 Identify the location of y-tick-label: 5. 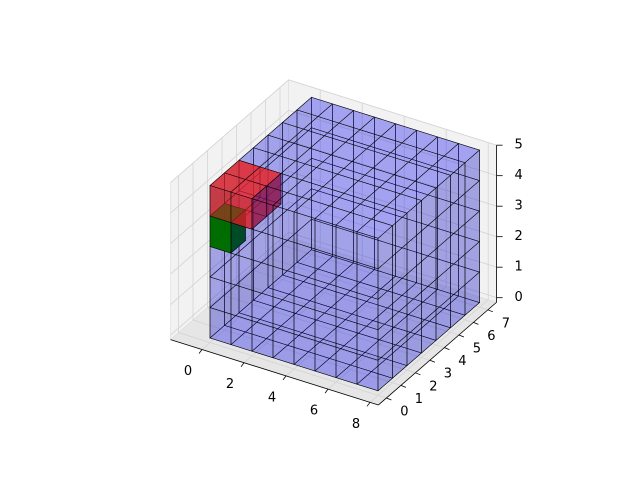
(477, 349).